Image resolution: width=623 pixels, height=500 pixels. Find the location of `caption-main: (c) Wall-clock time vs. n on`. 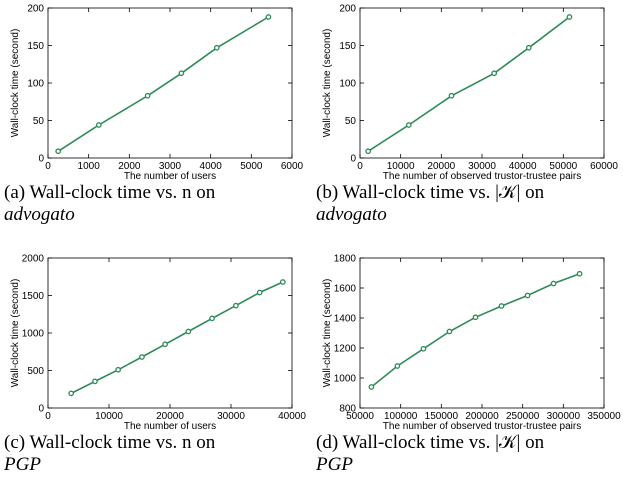

caption-main: (c) Wall-clock time vs. n on is located at coordinates (110, 442).